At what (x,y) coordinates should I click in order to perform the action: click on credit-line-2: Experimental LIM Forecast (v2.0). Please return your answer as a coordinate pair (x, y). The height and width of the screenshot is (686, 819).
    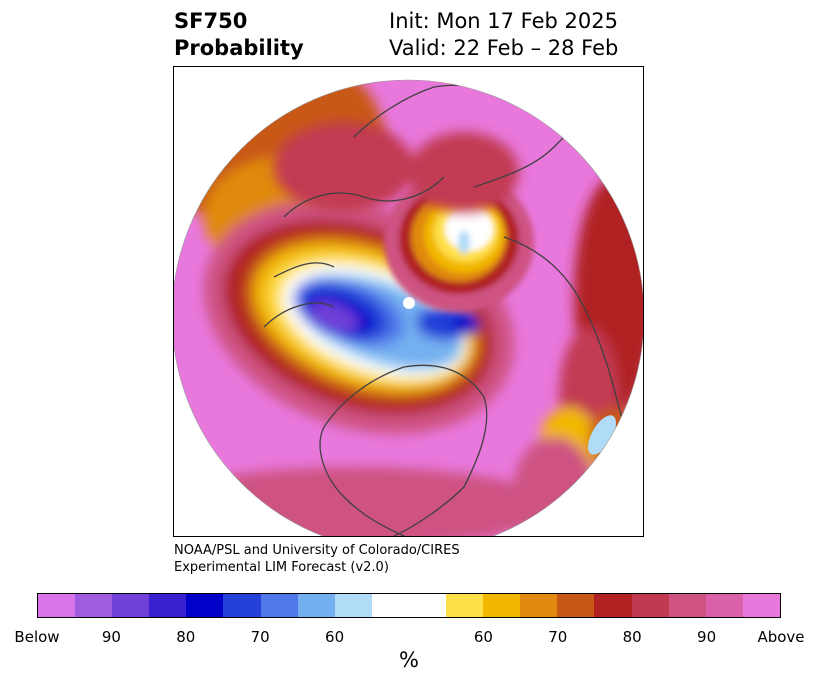
    Looking at the image, I should click on (281, 567).